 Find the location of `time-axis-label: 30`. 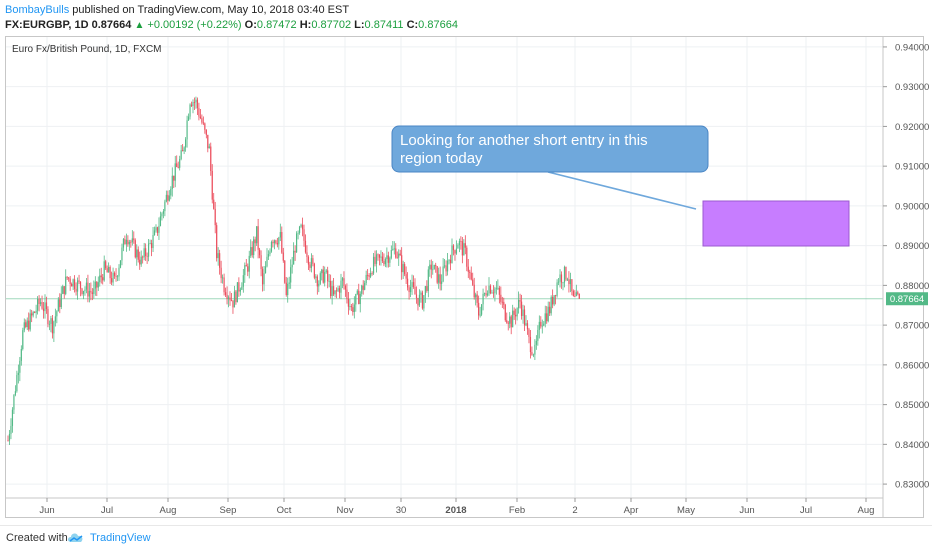

time-axis-label: 30 is located at coordinates (401, 510).